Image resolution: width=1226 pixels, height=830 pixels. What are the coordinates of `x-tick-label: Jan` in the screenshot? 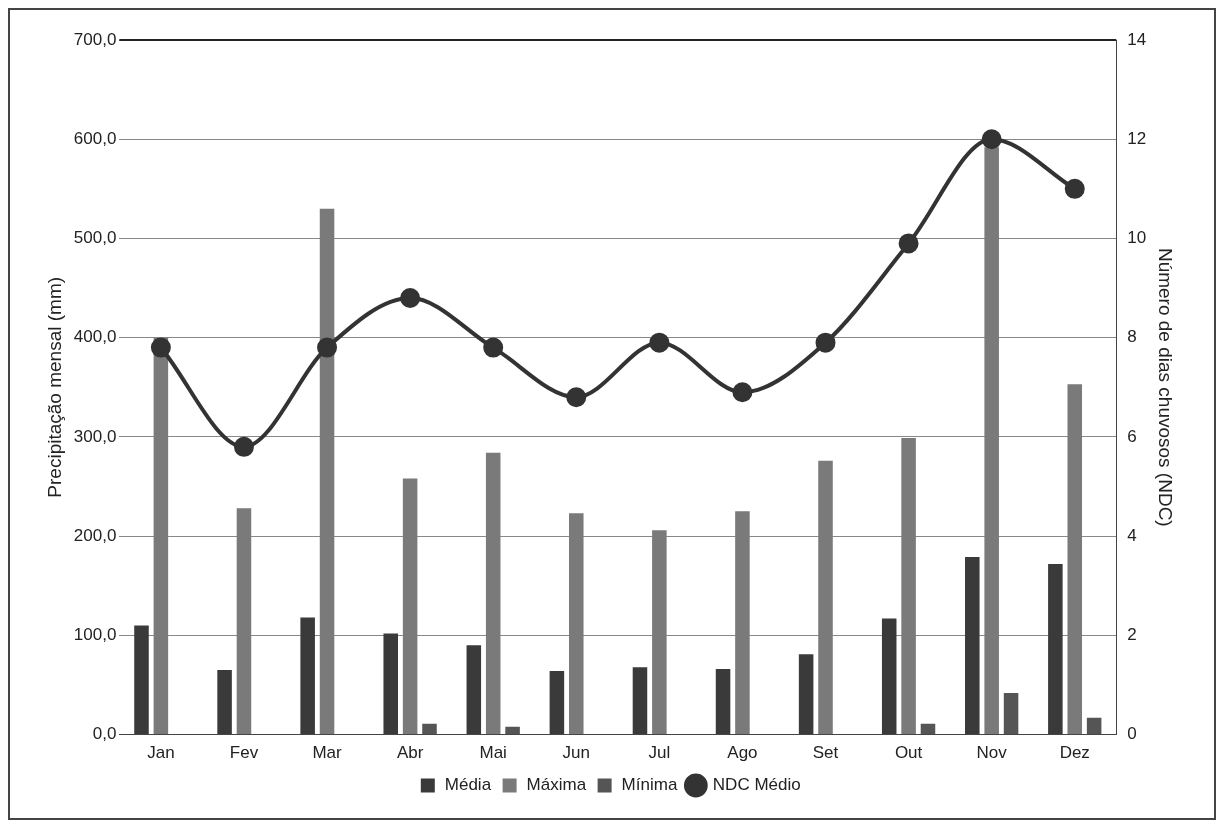 It's located at (161, 753).